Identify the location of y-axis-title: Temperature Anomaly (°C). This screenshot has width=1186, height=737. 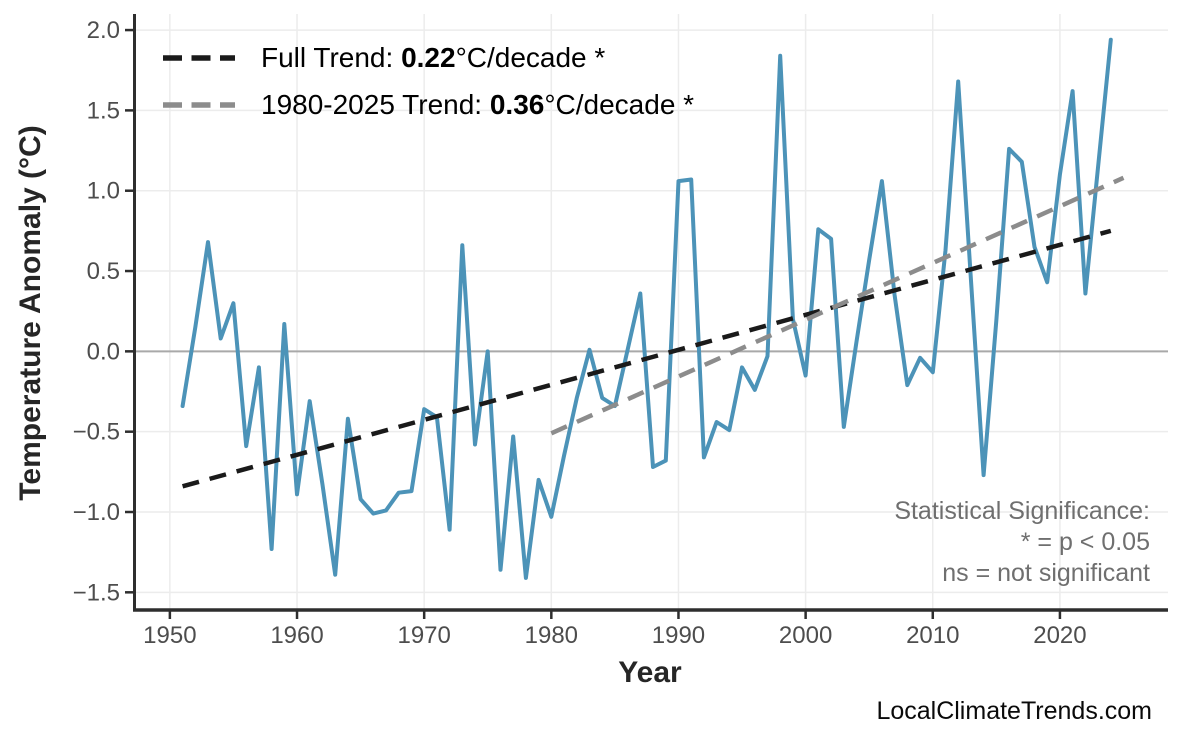
(30, 313).